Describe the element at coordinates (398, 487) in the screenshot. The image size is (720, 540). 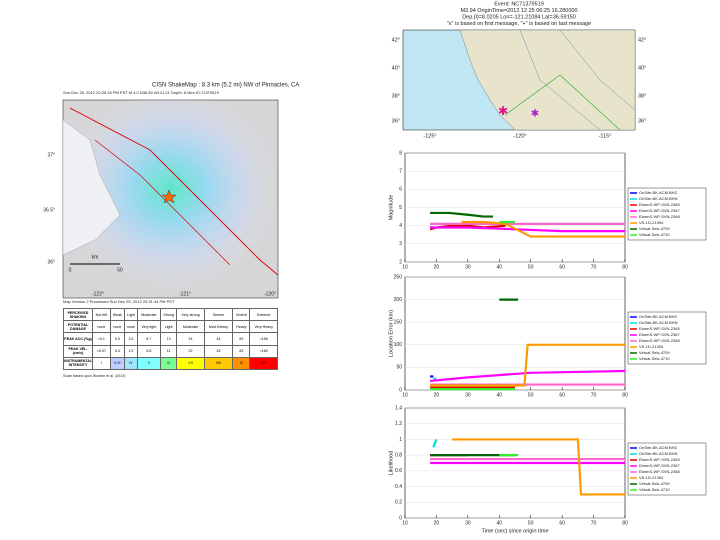
I see `y-tick-label: 0.4` at that location.